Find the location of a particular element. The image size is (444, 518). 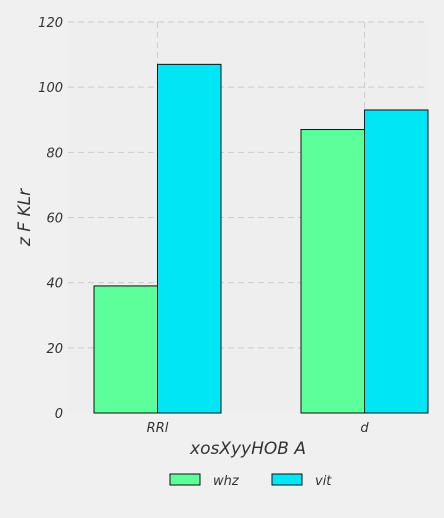

x-tick-label: d is located at coordinates (364, 428).